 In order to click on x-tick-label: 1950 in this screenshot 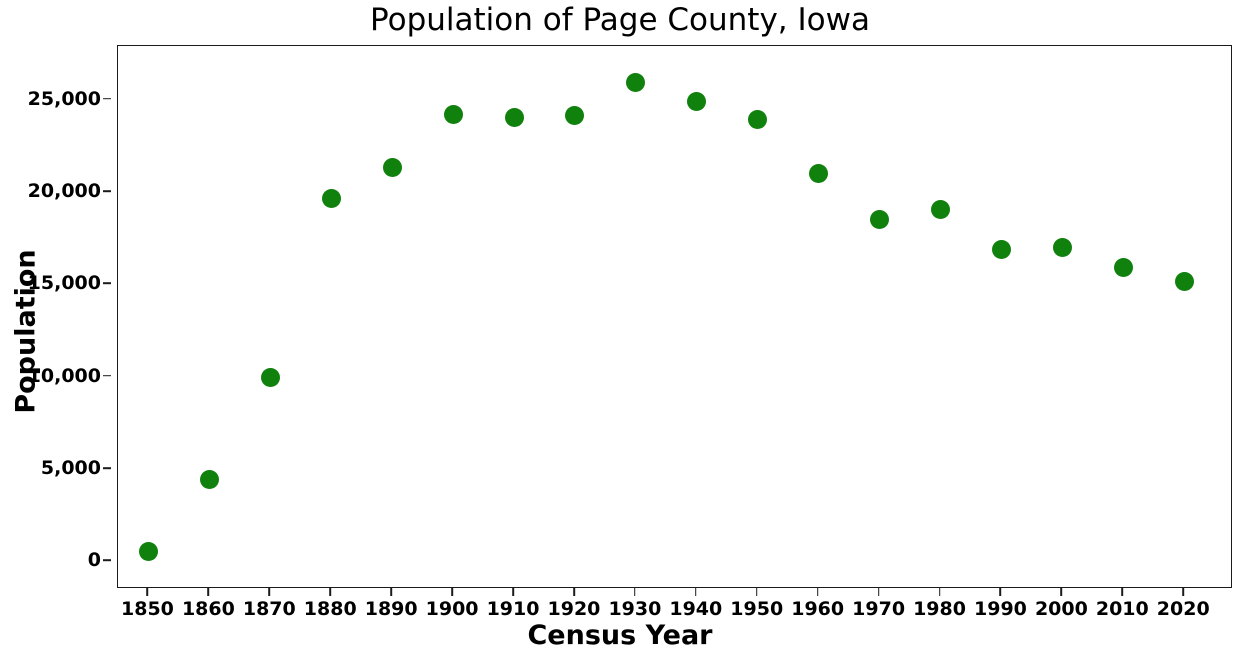, I will do `click(757, 609)`.